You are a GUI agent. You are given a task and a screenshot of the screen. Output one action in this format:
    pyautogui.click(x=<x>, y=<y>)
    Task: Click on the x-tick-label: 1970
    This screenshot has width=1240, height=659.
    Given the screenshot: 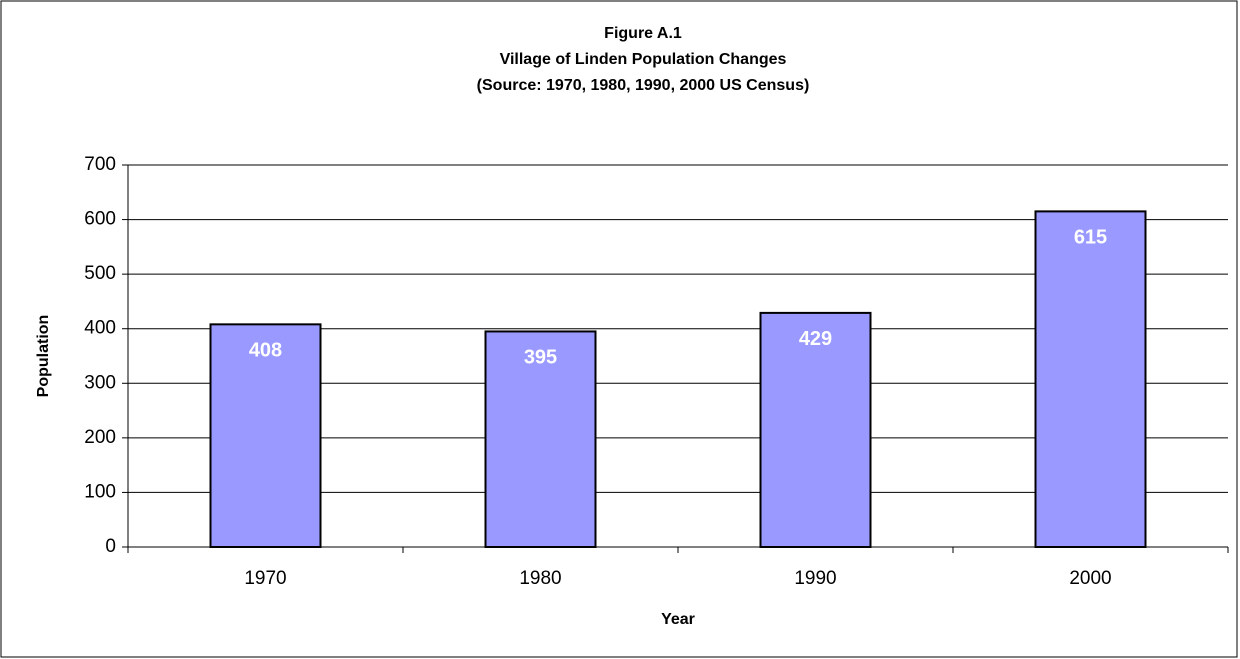 What is the action you would take?
    pyautogui.click(x=265, y=578)
    